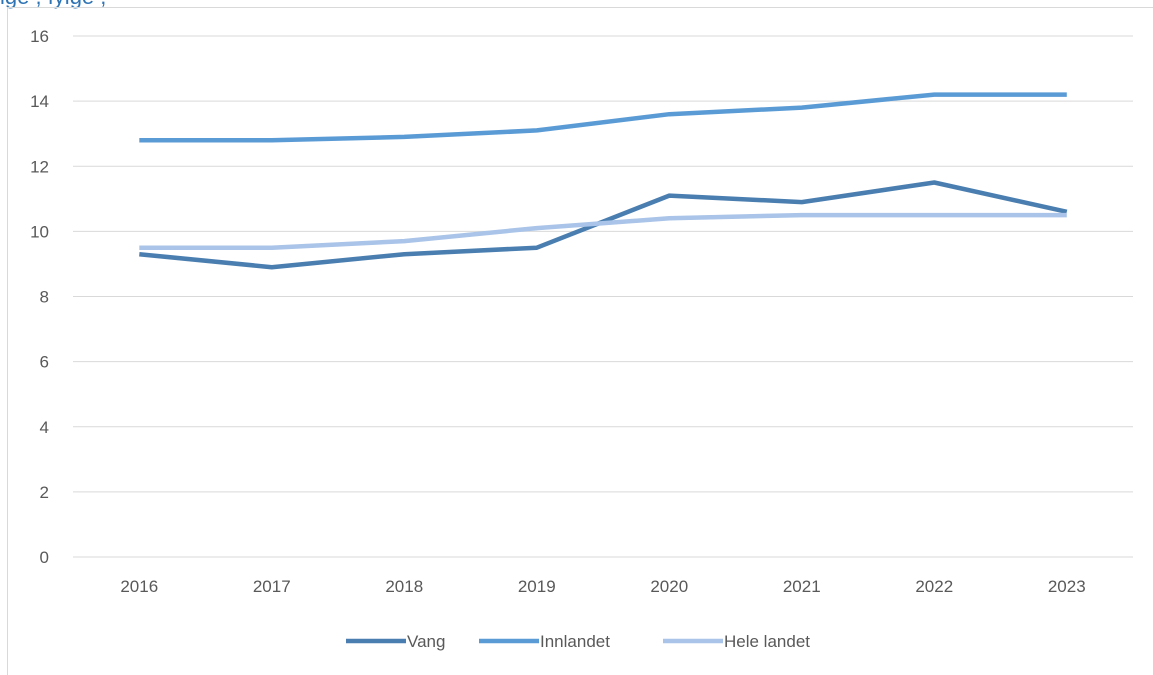 Image resolution: width=1153 pixels, height=675 pixels. Describe the element at coordinates (934, 586) in the screenshot. I see `x-tick-label: 2022` at that location.